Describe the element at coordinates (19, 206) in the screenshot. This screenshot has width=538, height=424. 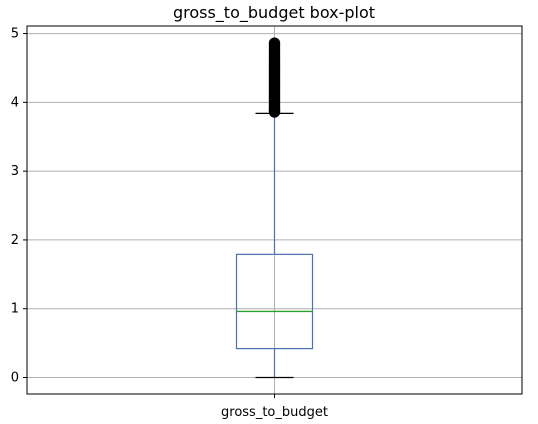
I see `y-axis: 0 1 2 3 4 5` at that location.